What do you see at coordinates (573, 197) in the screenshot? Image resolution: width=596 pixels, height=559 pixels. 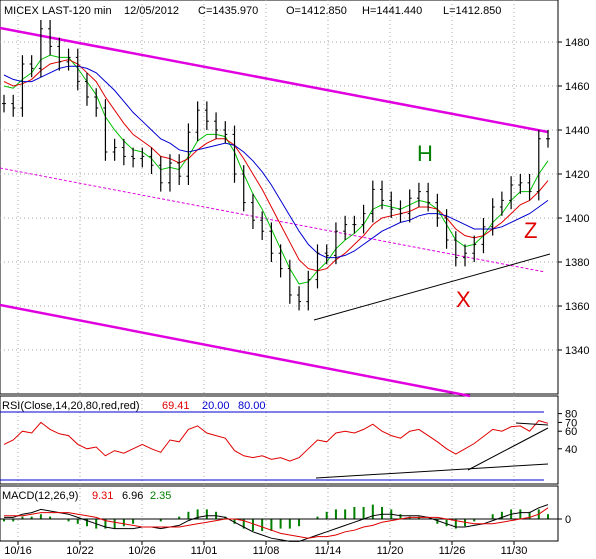 I see `price-axis: 1340 1360 1380 1400 1420 1440 1460 1480` at bounding box center [573, 197].